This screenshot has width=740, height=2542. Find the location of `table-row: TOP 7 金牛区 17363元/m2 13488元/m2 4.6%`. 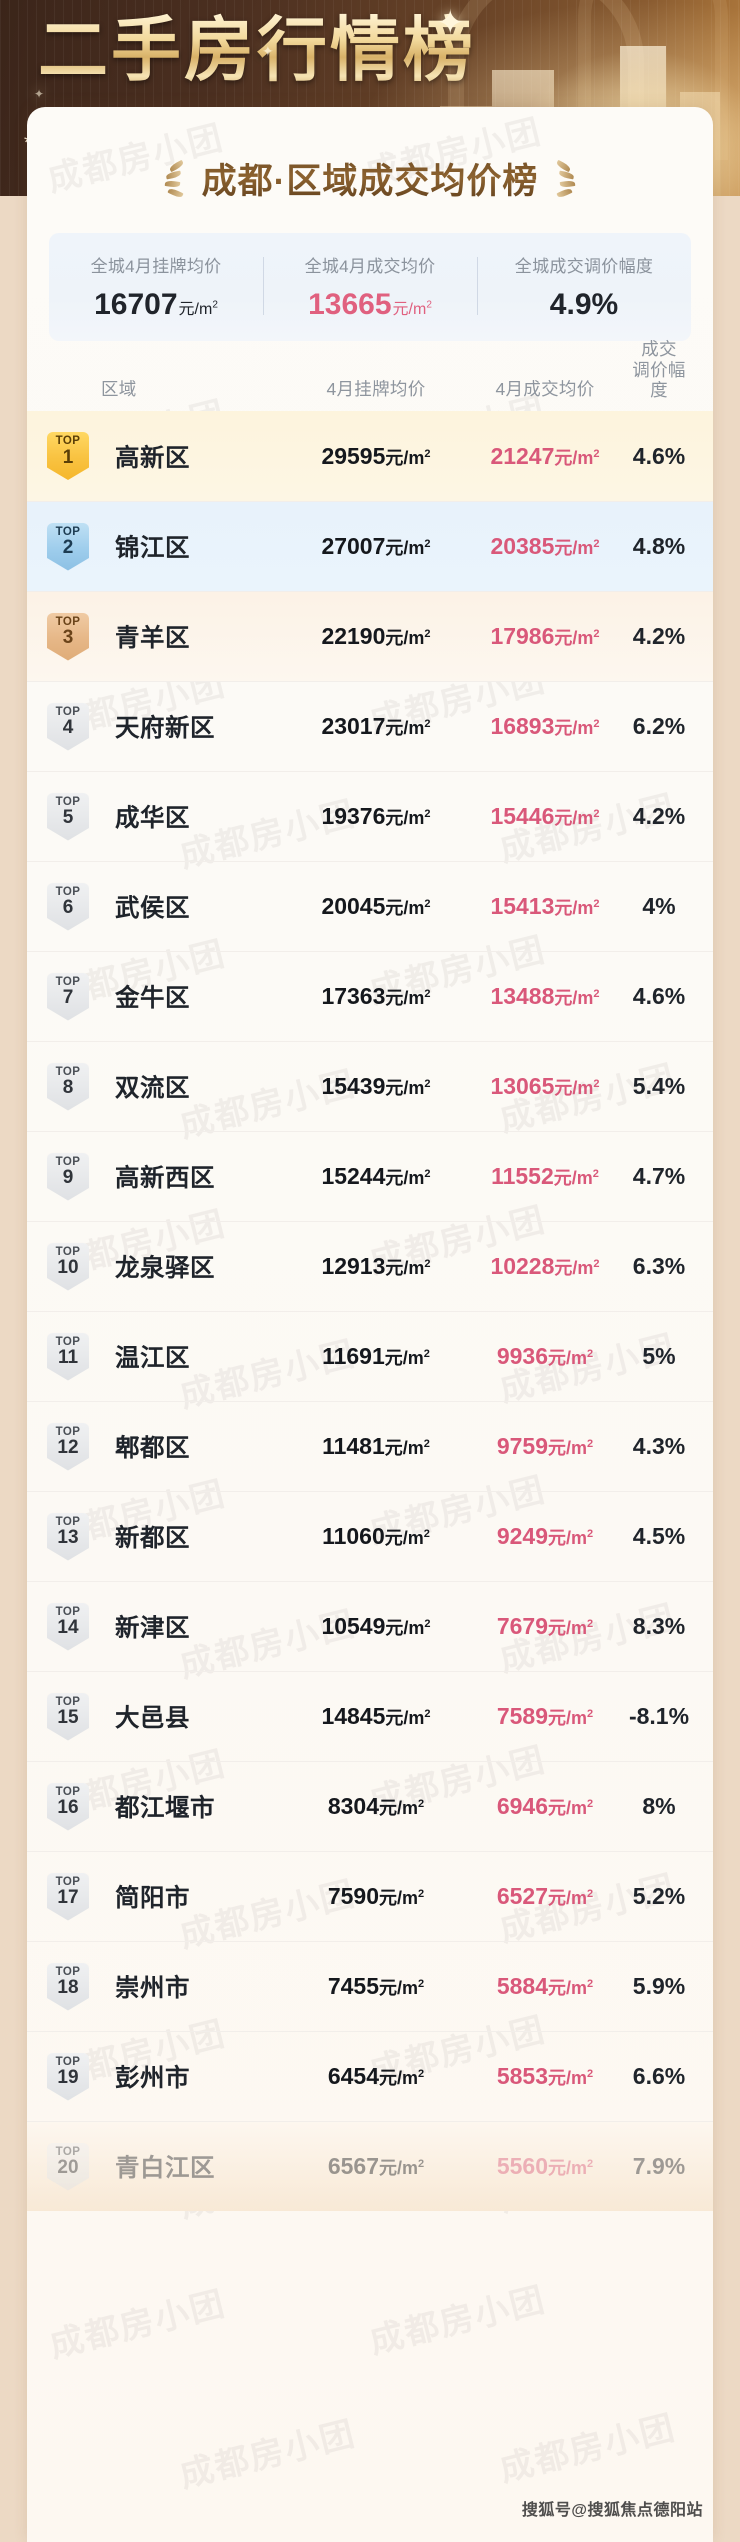

table-row: TOP 7 金牛区 17363元/m2 13488元/m2 4.6% is located at coordinates (370, 996).